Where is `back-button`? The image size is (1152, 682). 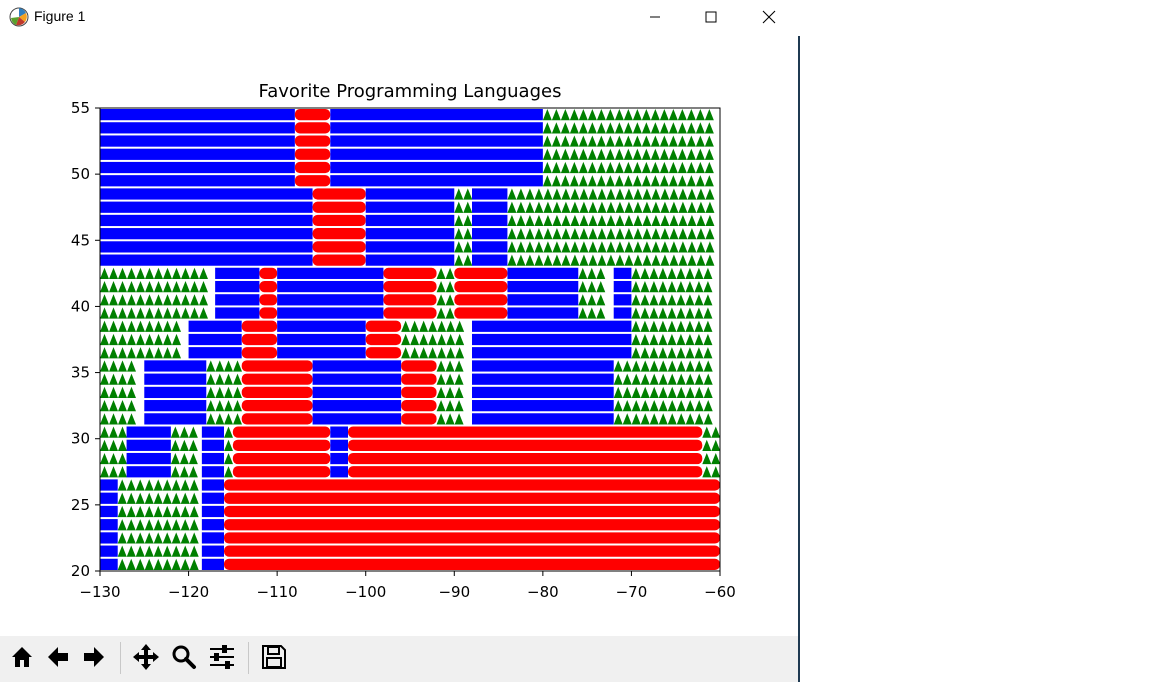 back-button is located at coordinates (58, 657).